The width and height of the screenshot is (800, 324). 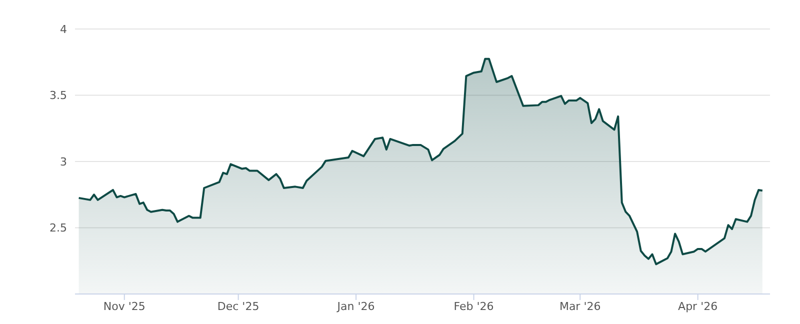 What do you see at coordinates (474, 306) in the screenshot?
I see `x-tick-label: Feb '26` at bounding box center [474, 306].